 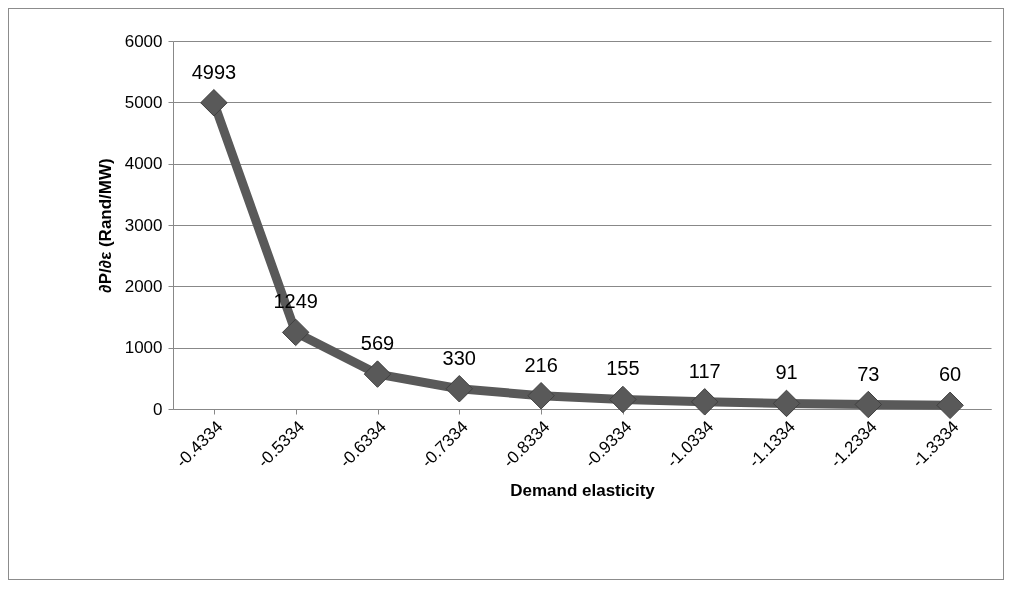 I want to click on y-axis-title: ∂P/∂ε (Rand/MW), so click(x=105, y=225).